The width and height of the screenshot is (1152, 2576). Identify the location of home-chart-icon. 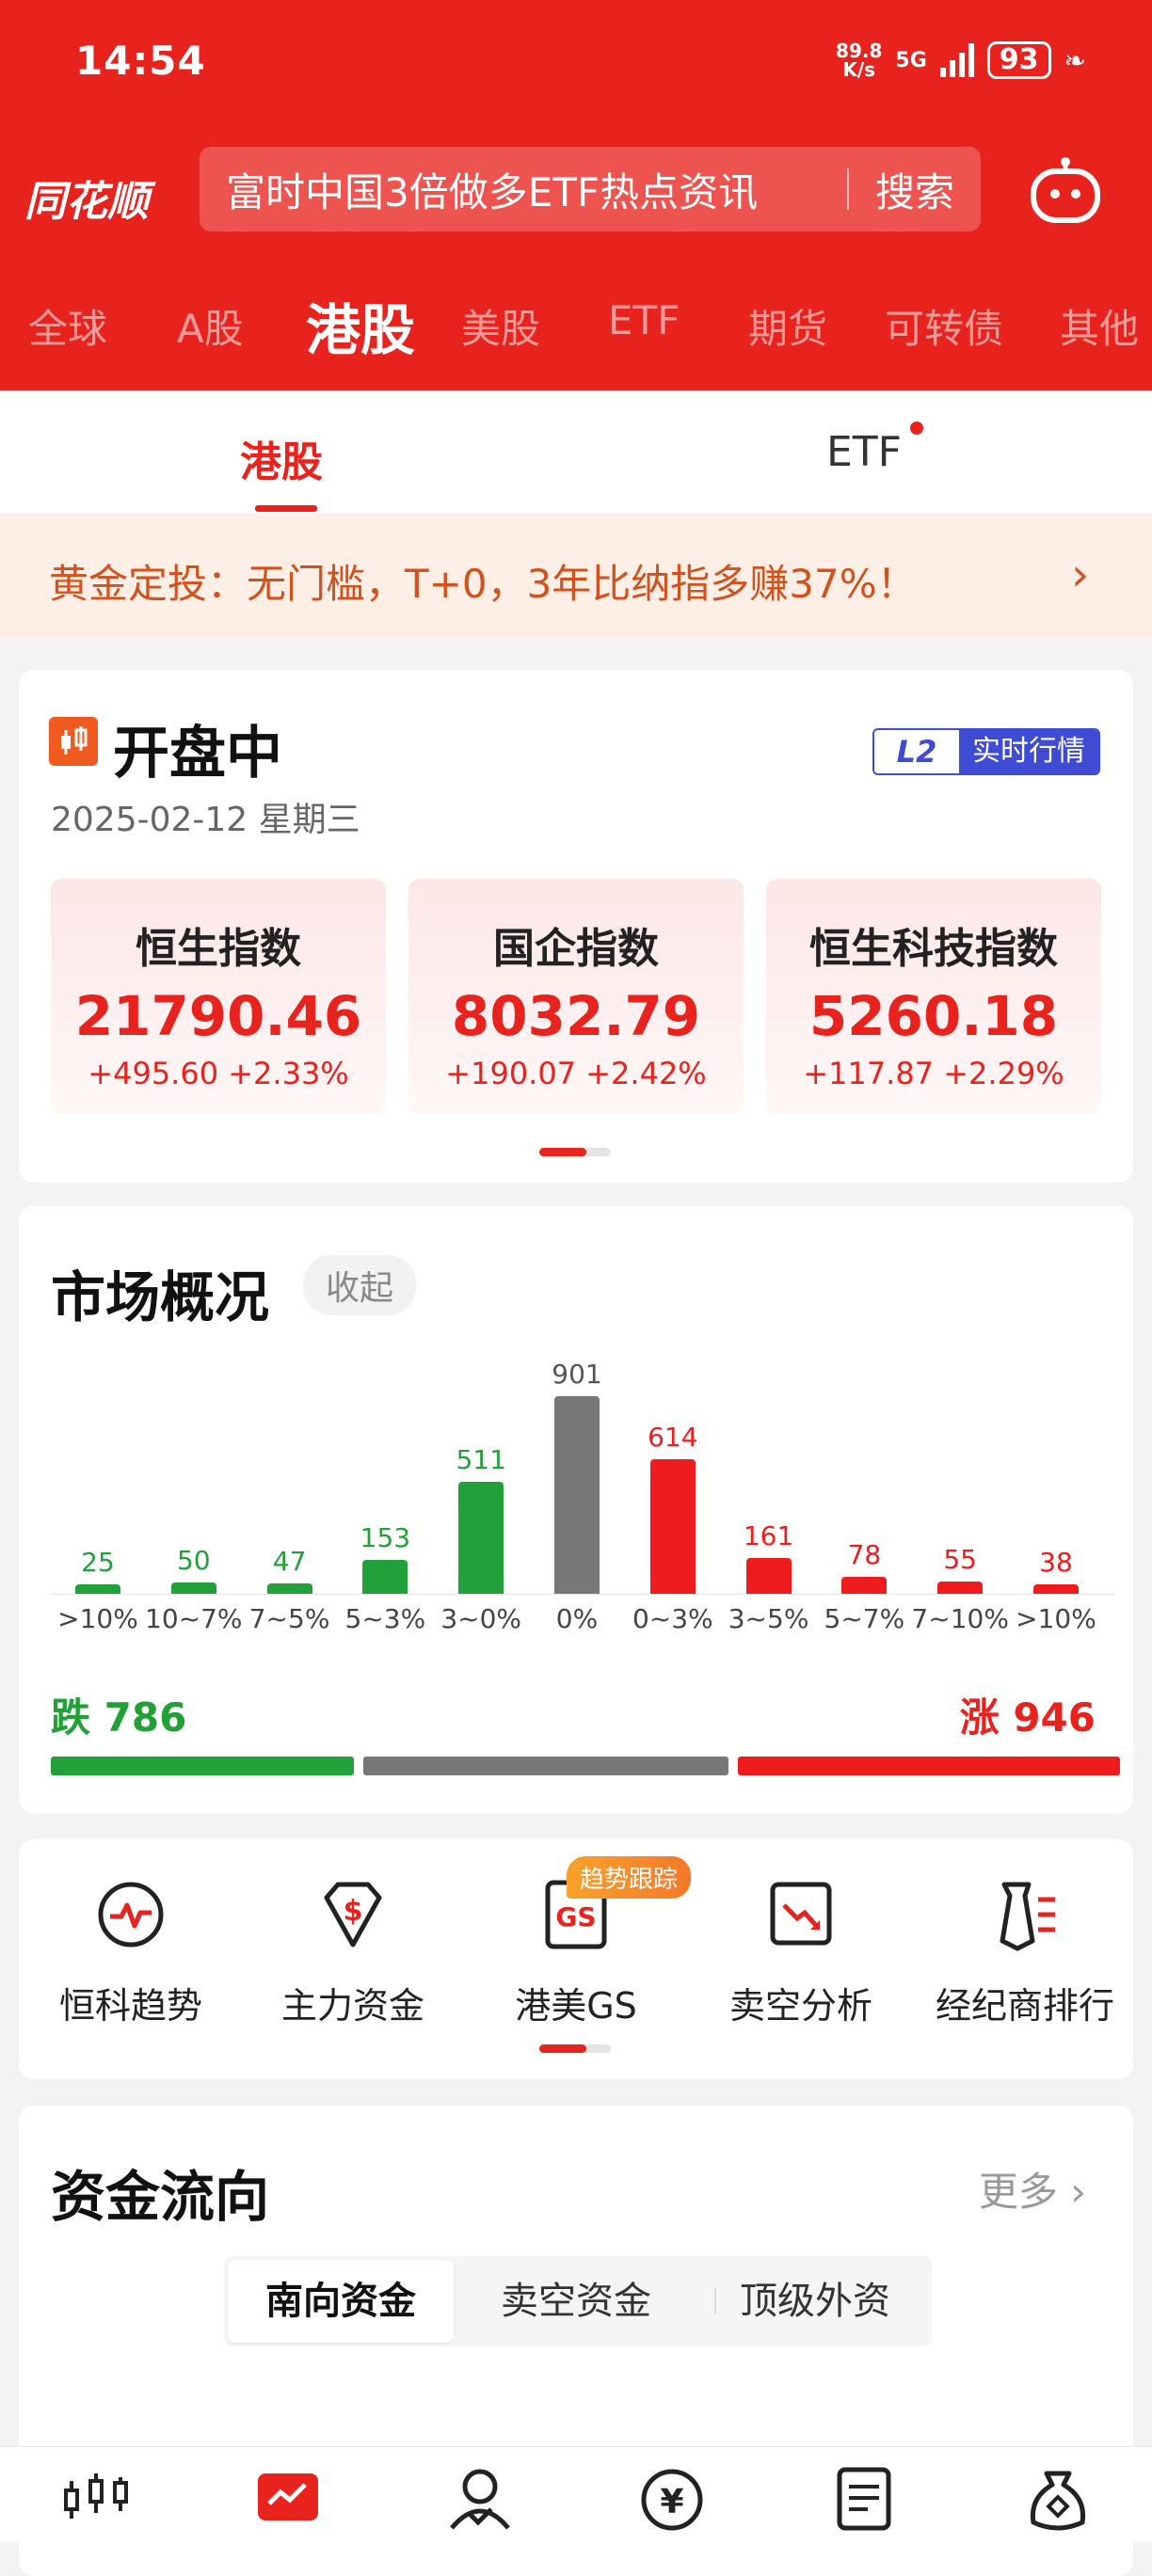
(96, 2499).